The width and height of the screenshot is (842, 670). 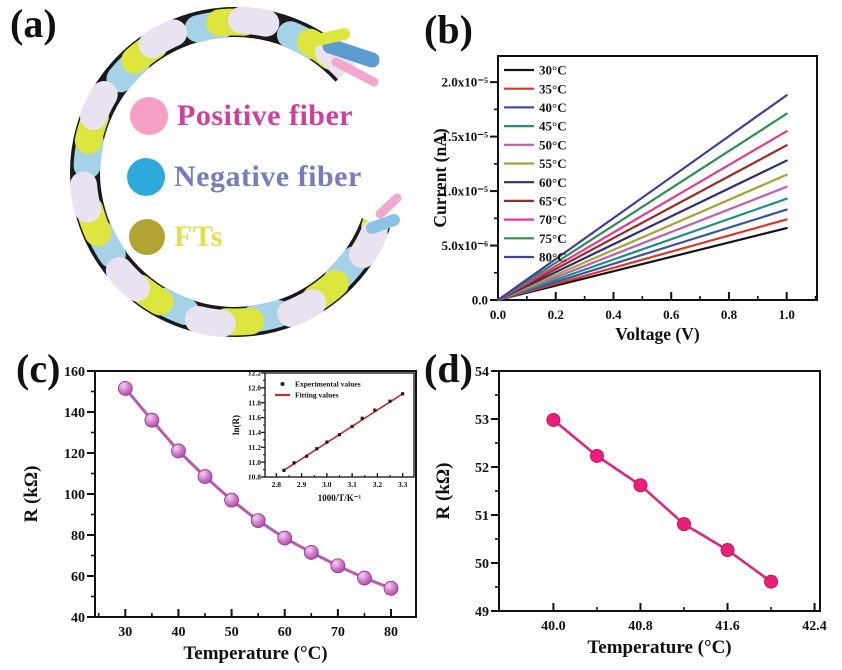 What do you see at coordinates (464, 82) in the screenshot?
I see `svg-text: 2.0x10⁻⁵` at bounding box center [464, 82].